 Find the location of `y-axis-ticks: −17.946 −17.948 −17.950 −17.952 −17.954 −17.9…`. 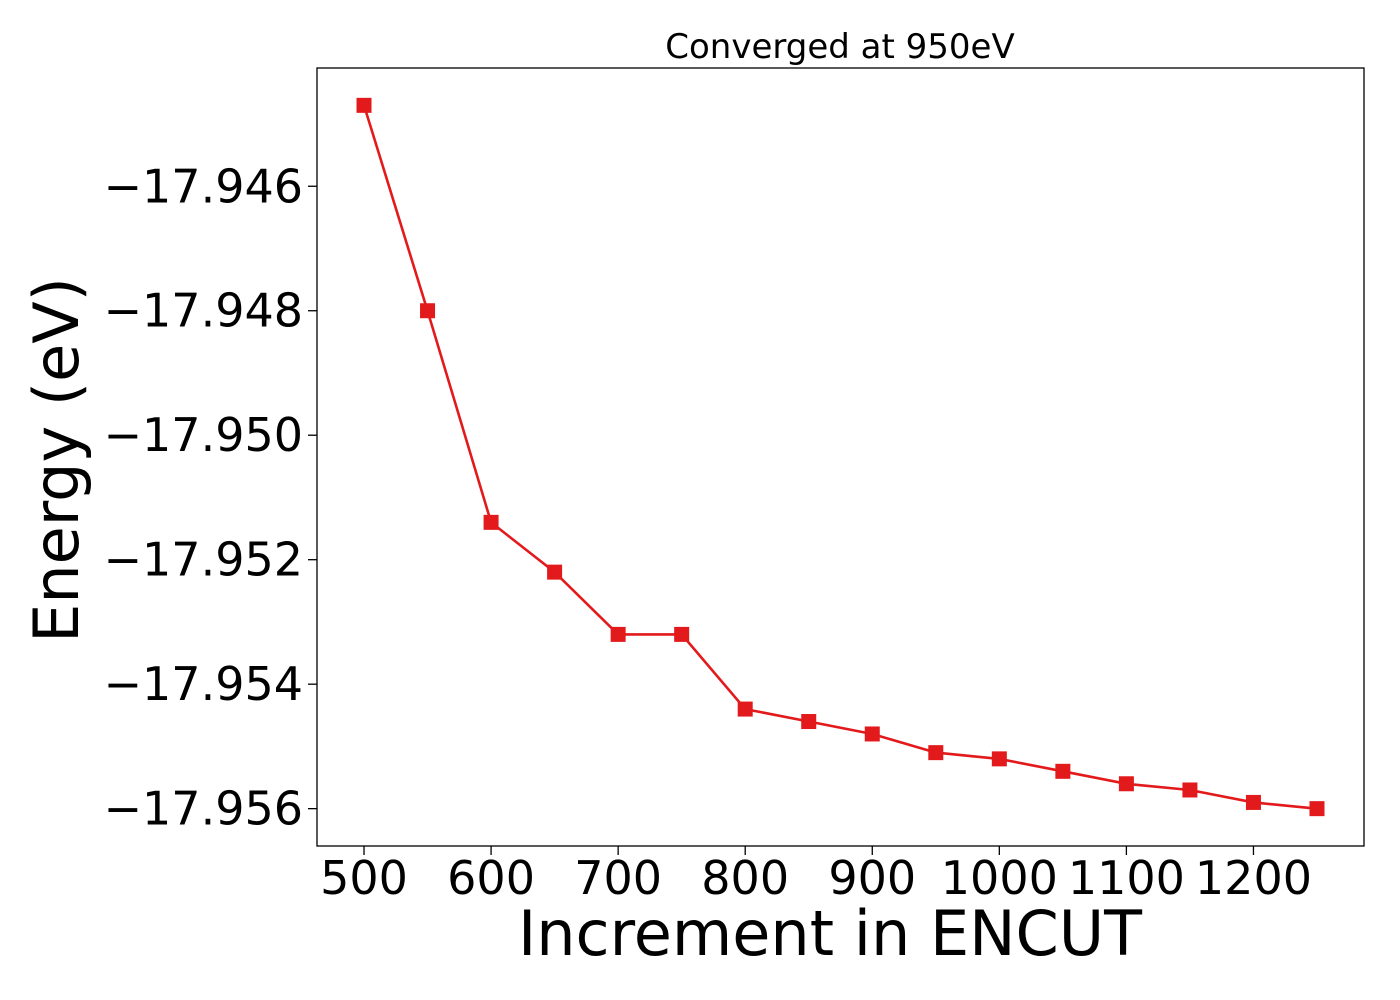

y-axis-ticks: −17.946 −17.948 −17.950 −17.952 −17.954 −17.9… is located at coordinates (210, 497).